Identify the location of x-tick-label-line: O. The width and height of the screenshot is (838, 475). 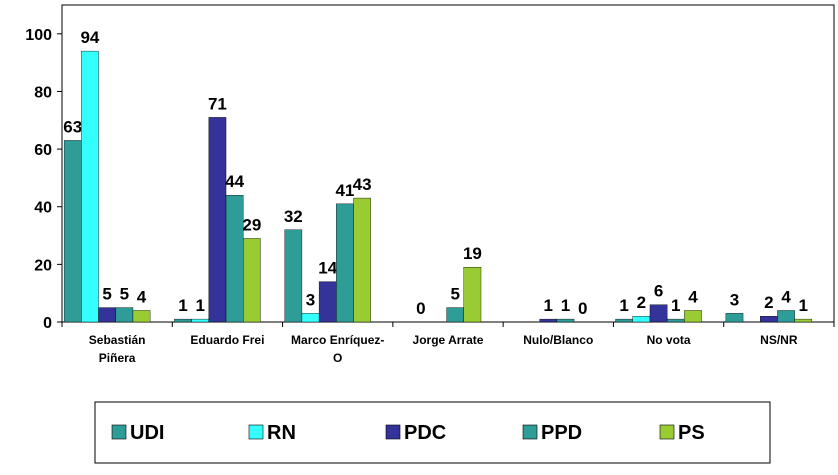
(337, 358).